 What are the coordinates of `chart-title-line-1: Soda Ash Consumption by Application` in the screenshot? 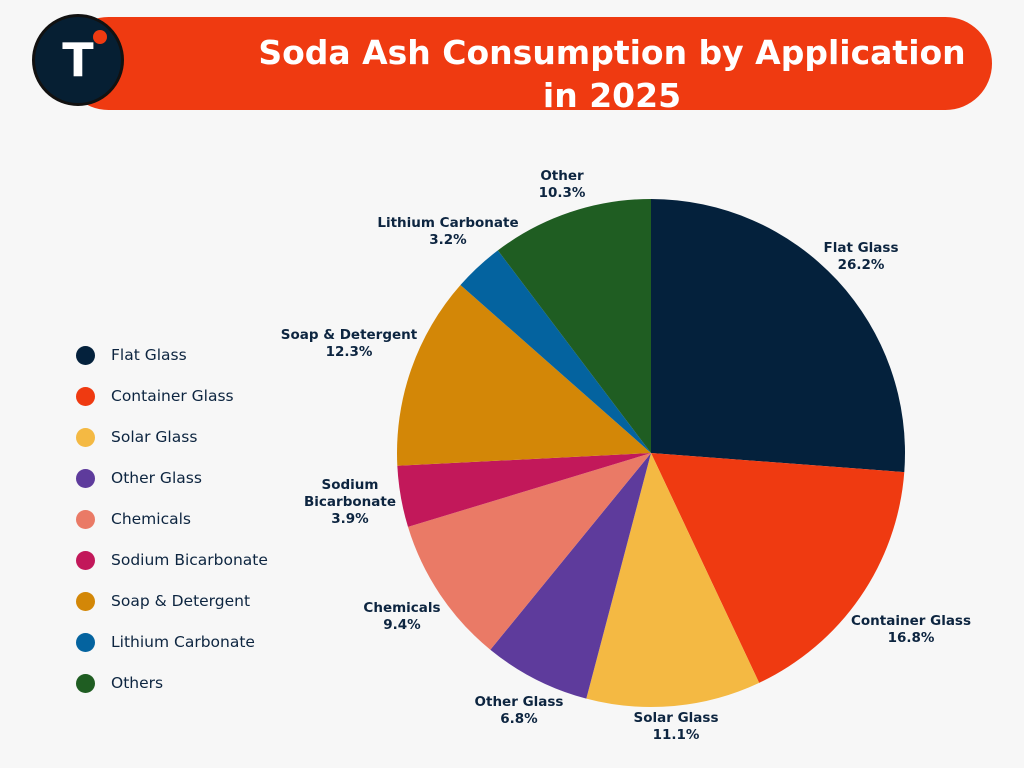 It's located at (612, 52).